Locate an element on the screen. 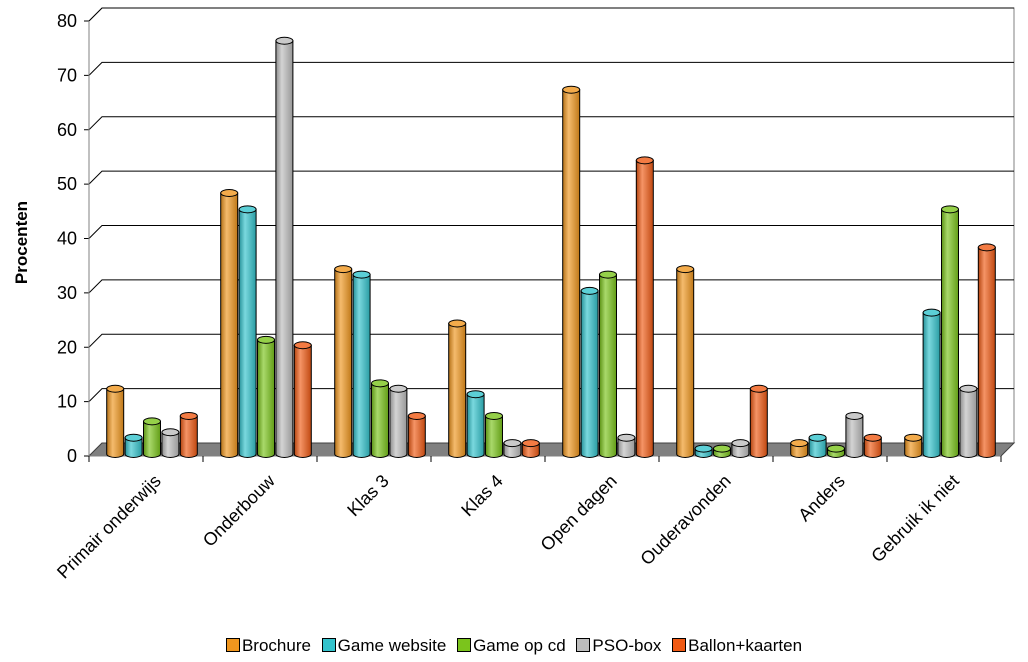 Image resolution: width=1028 pixels, height=662 pixels. y-tick-label: 20 is located at coordinates (67, 347).